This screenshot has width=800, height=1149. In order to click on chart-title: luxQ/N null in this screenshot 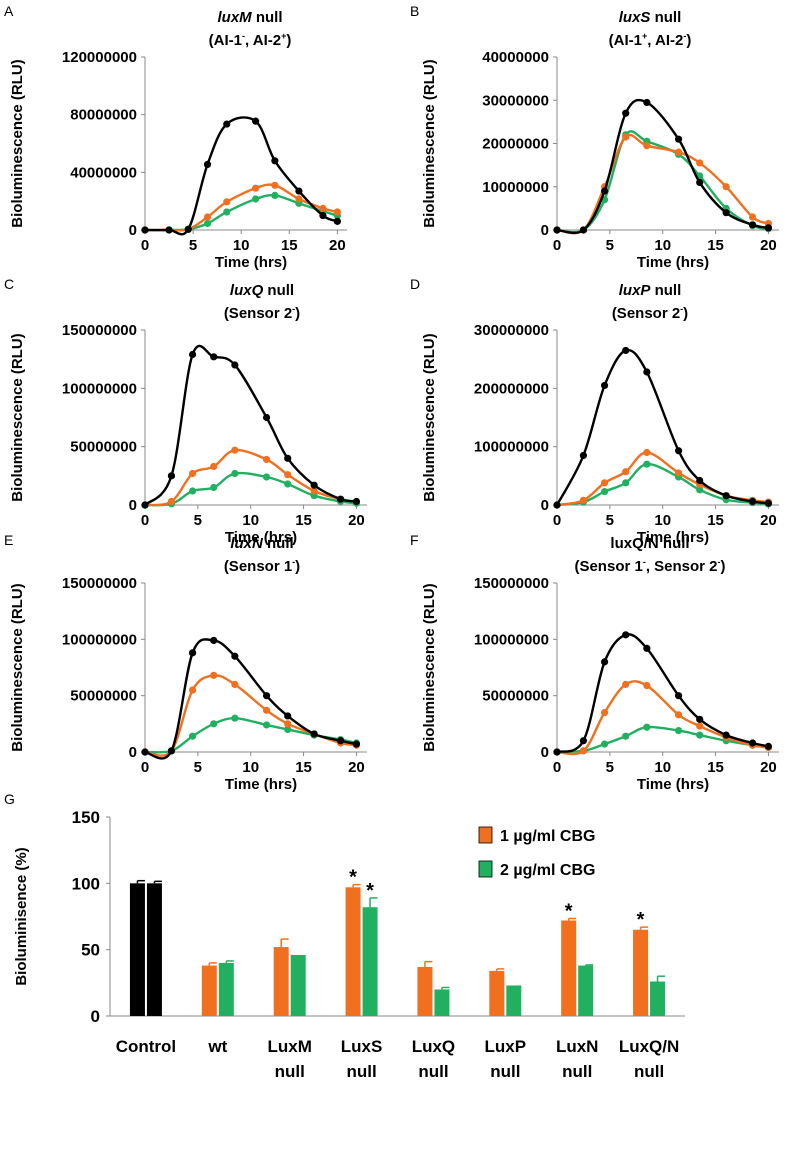, I will do `click(649, 543)`.